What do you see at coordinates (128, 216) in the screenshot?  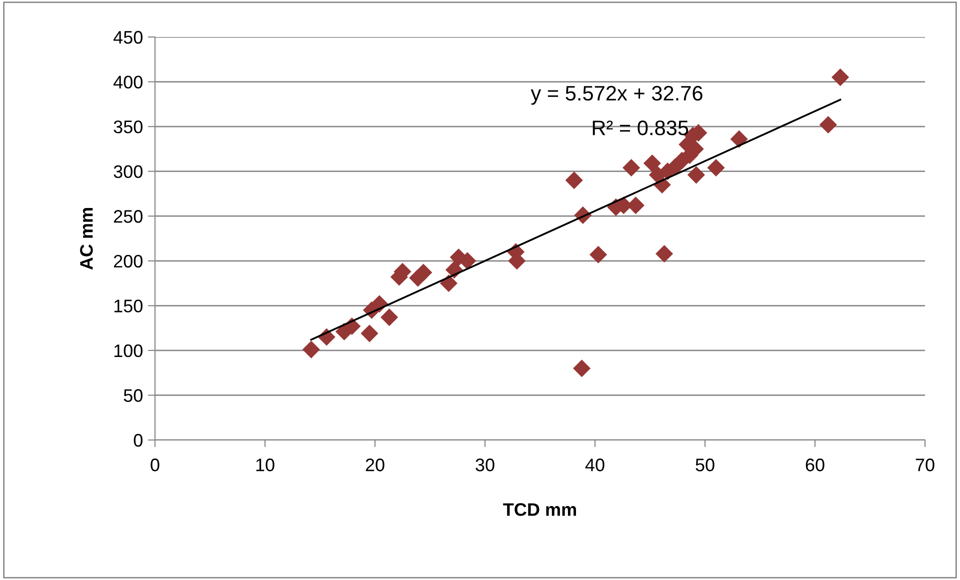 I see `y-tick-label: 250` at bounding box center [128, 216].